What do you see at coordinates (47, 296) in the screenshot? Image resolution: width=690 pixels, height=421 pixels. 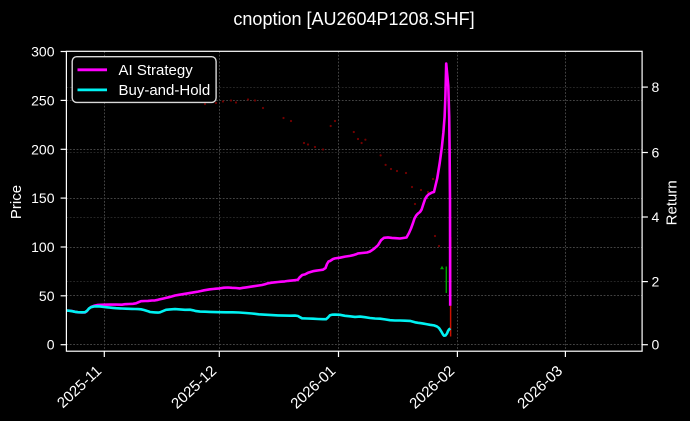 I see `svg-text: 50` at bounding box center [47, 296].